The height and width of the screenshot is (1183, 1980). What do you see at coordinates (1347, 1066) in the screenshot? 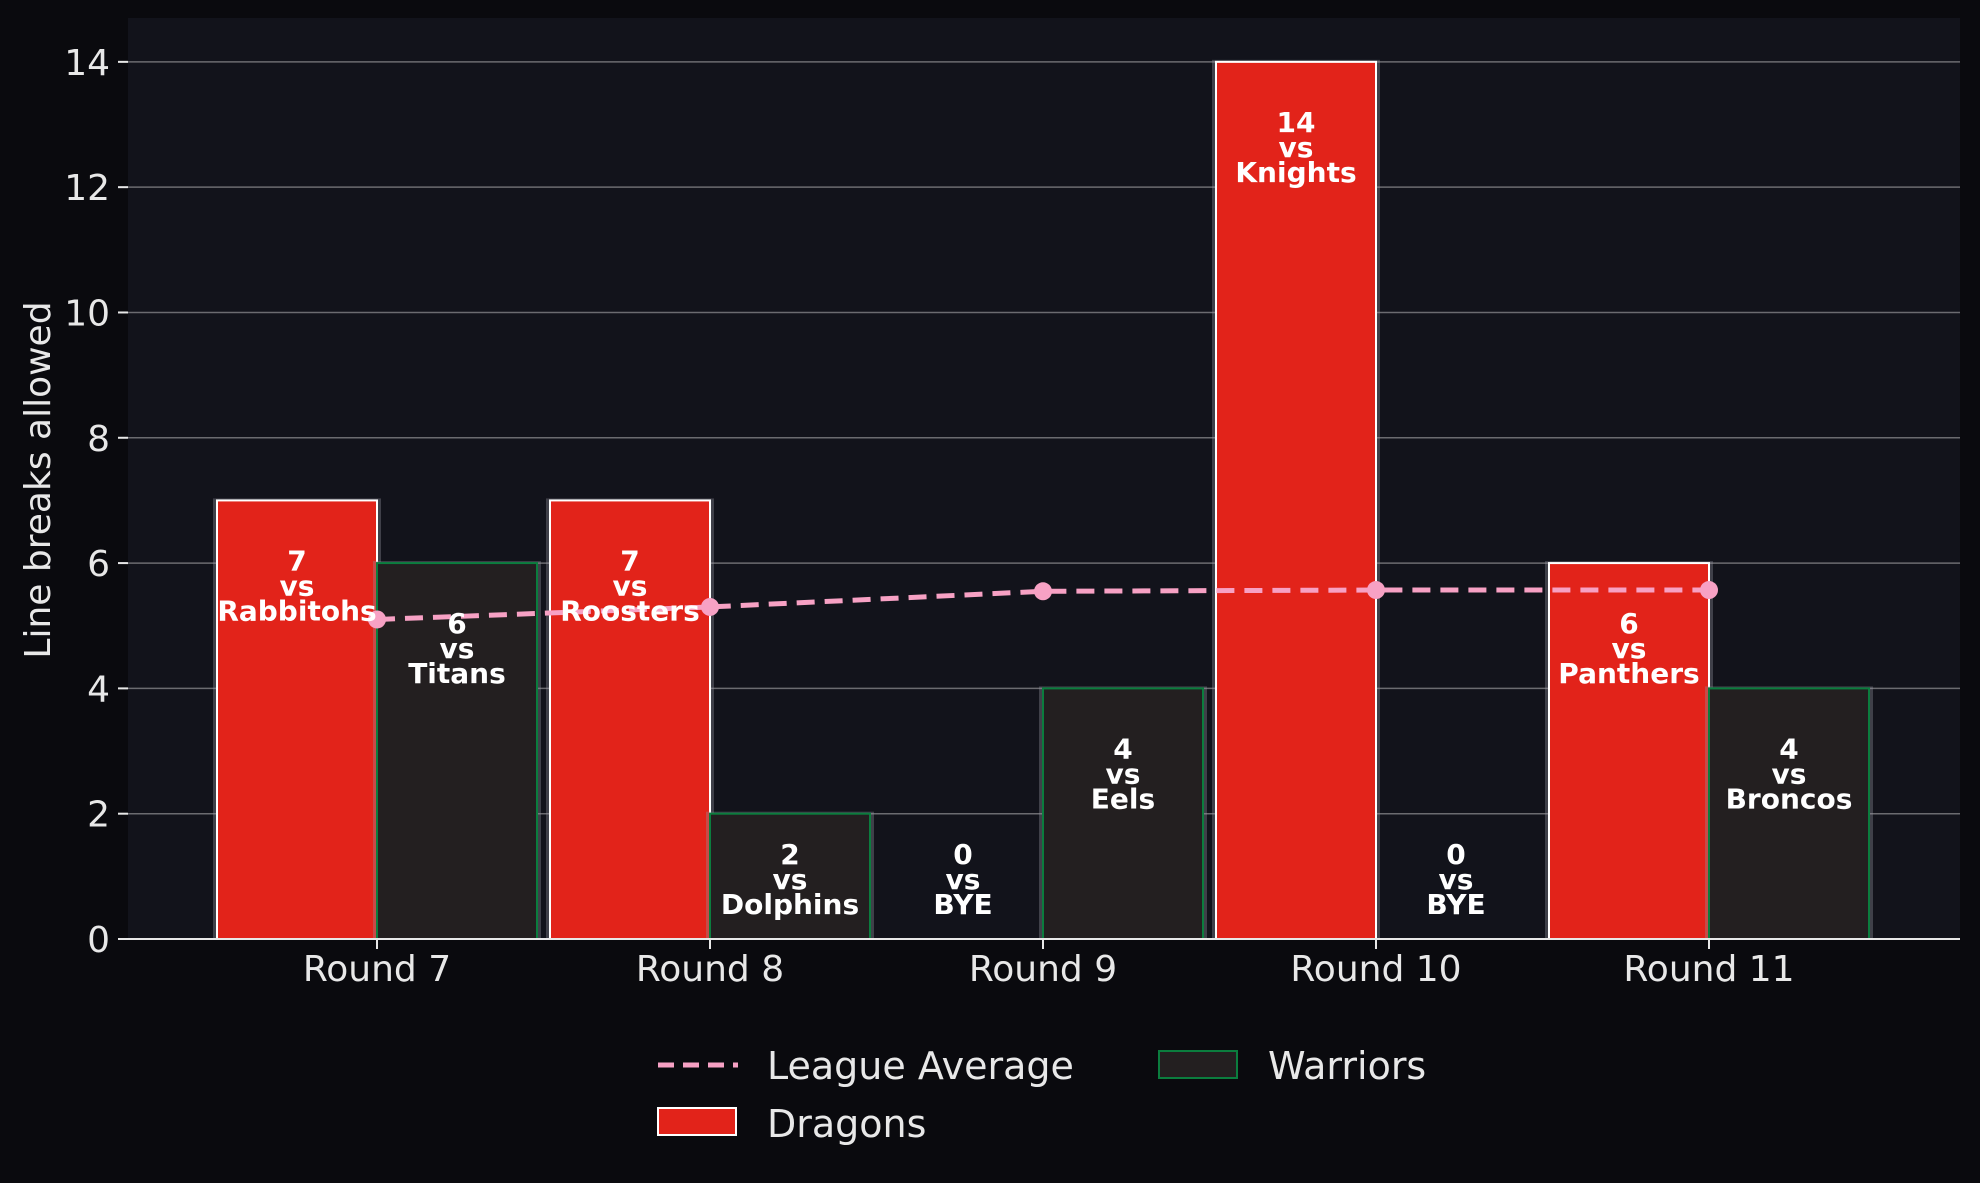
I see `legend-warriors-label: Warriors` at bounding box center [1347, 1066].